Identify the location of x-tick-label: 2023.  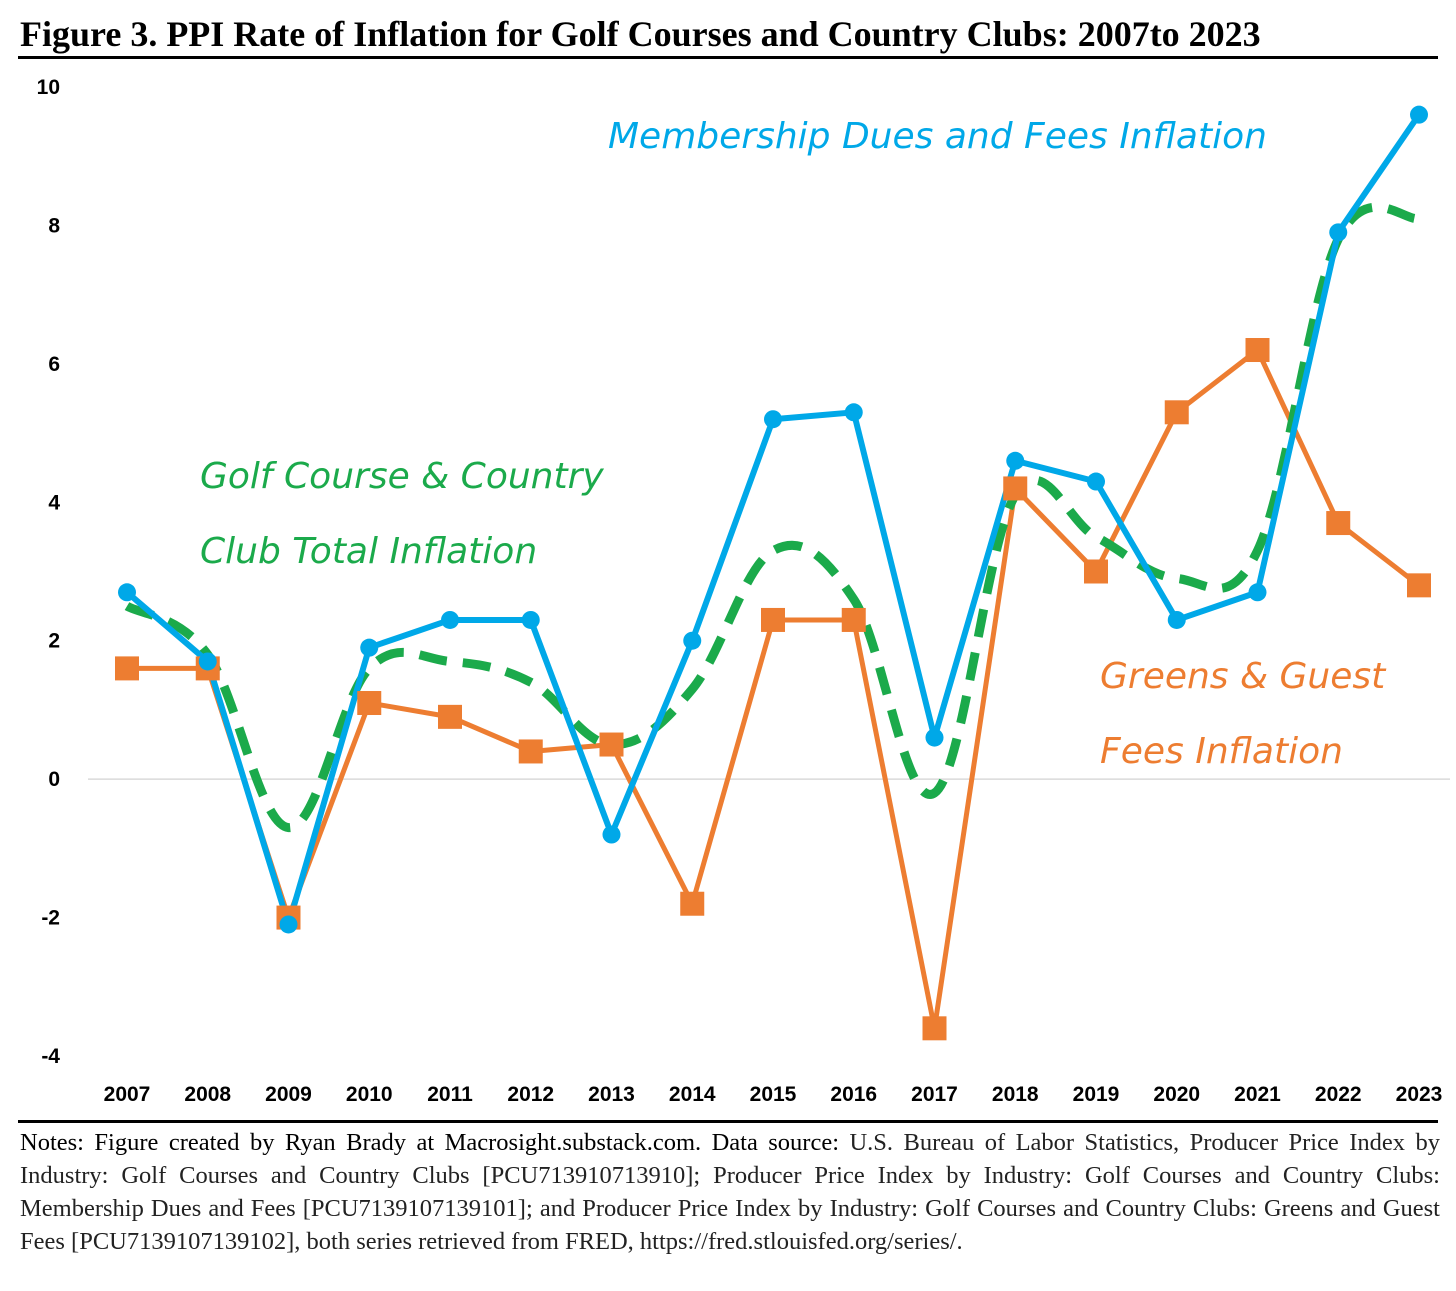
(1419, 1094).